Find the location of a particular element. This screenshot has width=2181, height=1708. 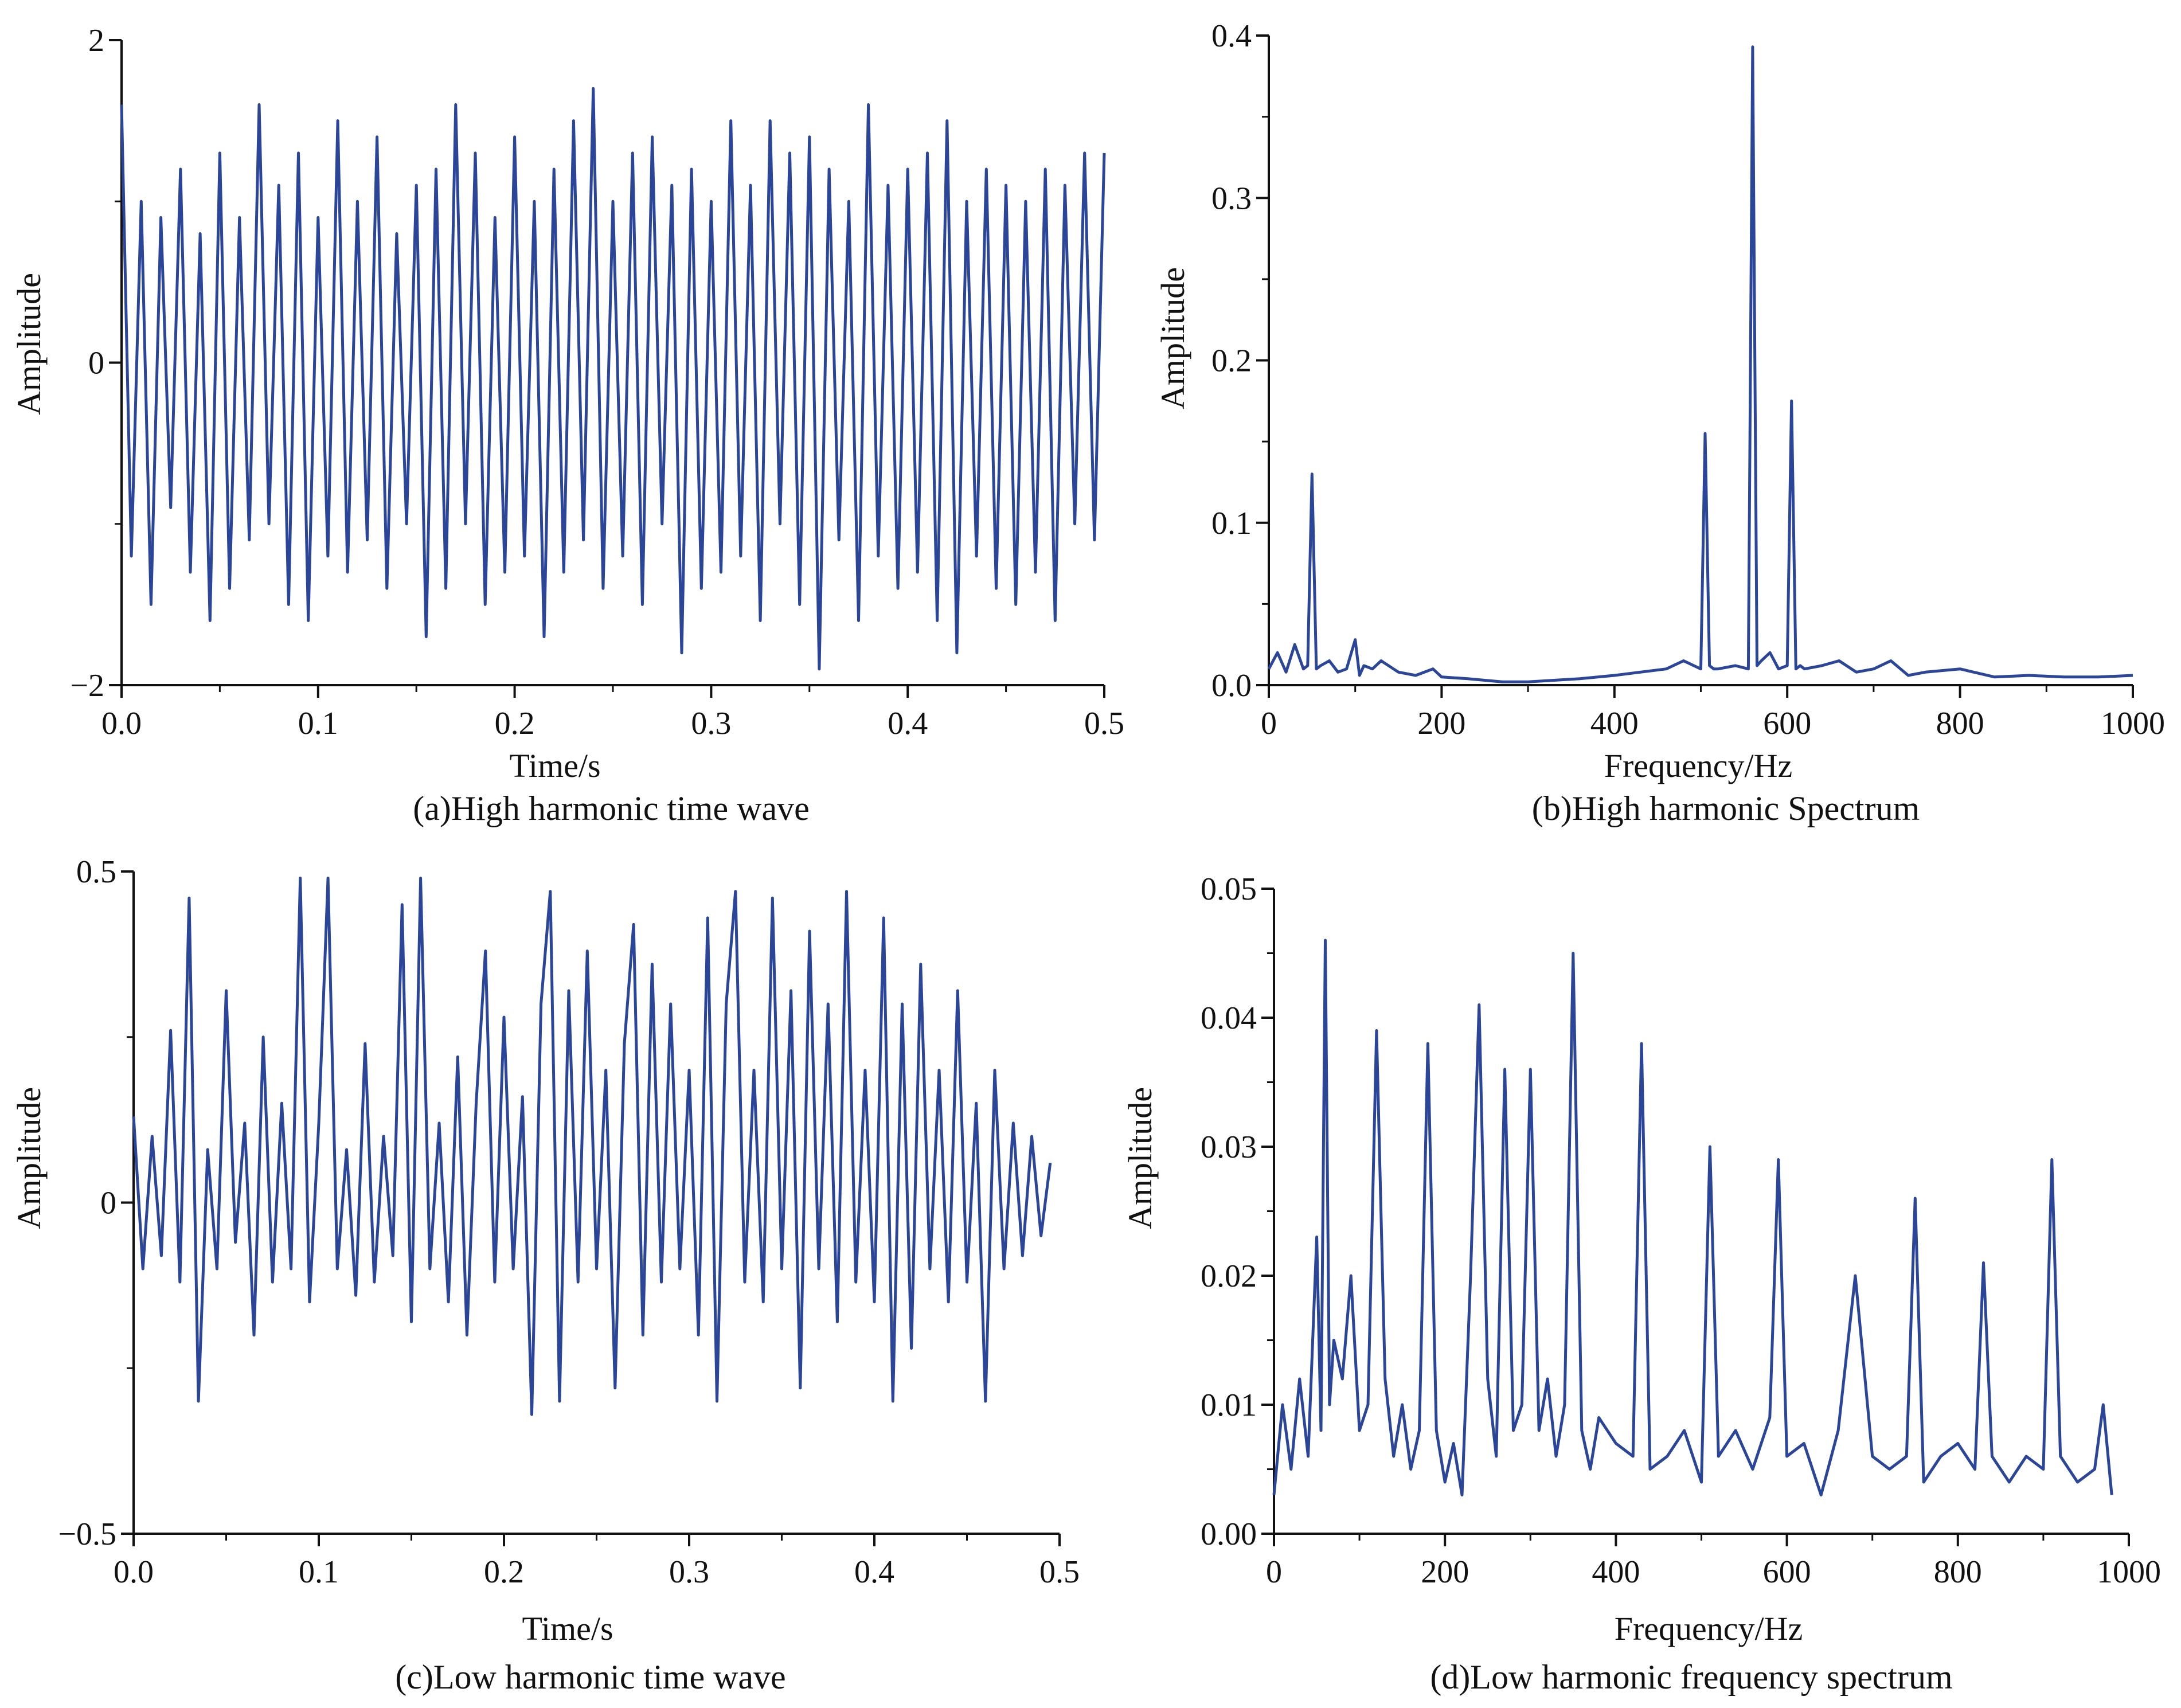

panel-c-x-tick-label: 0.1 is located at coordinates (319, 1572).